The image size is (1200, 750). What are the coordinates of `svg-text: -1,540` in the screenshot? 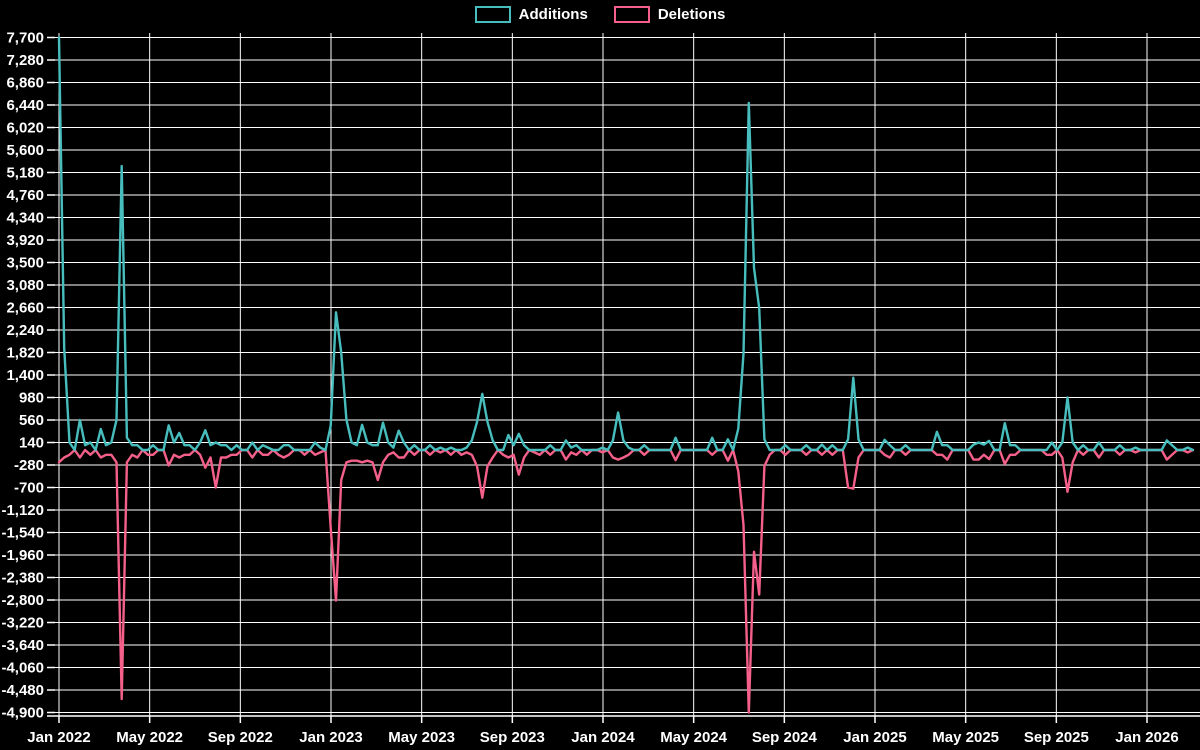 It's located at (22, 533).